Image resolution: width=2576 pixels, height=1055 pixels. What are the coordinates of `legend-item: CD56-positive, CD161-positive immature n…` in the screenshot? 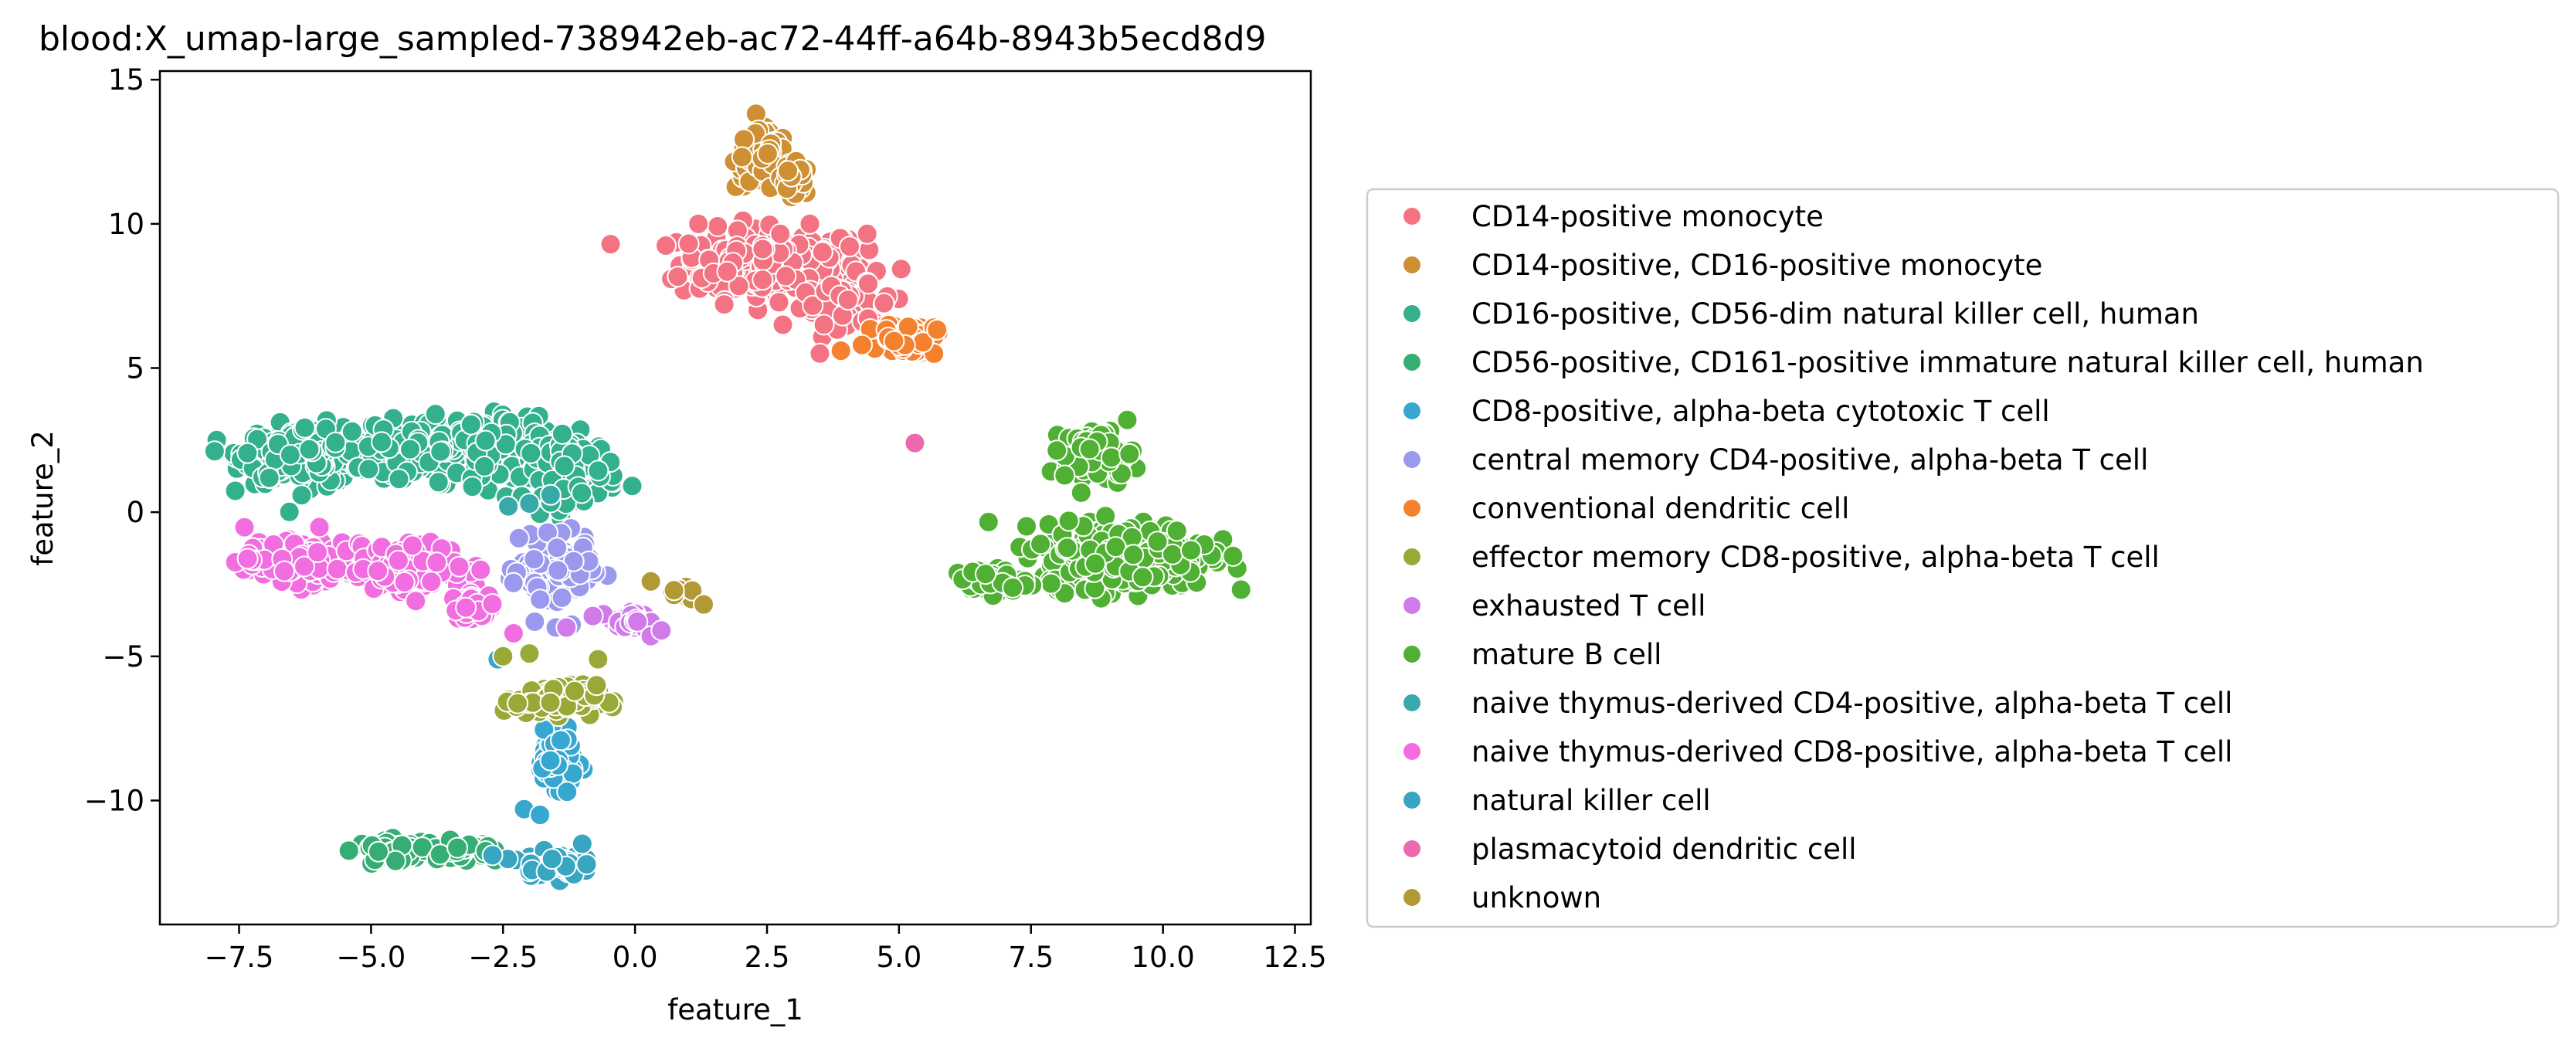 It's located at (1913, 362).